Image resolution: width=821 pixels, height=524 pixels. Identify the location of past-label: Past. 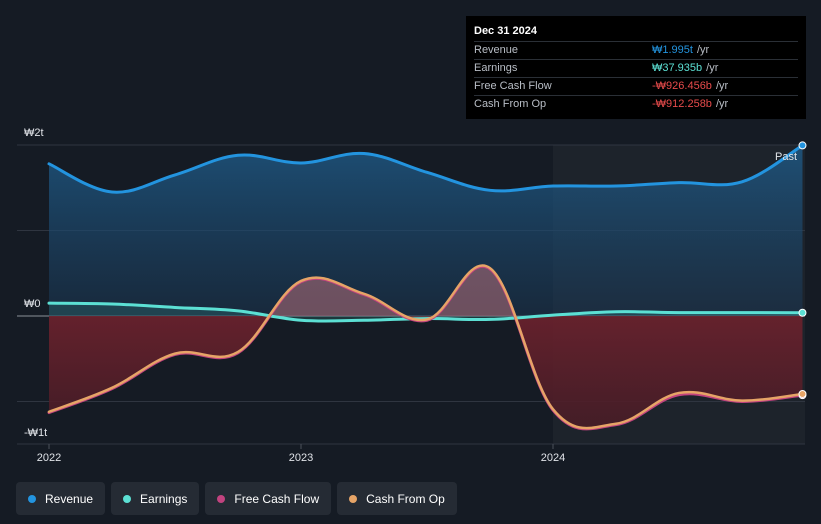
(786, 157).